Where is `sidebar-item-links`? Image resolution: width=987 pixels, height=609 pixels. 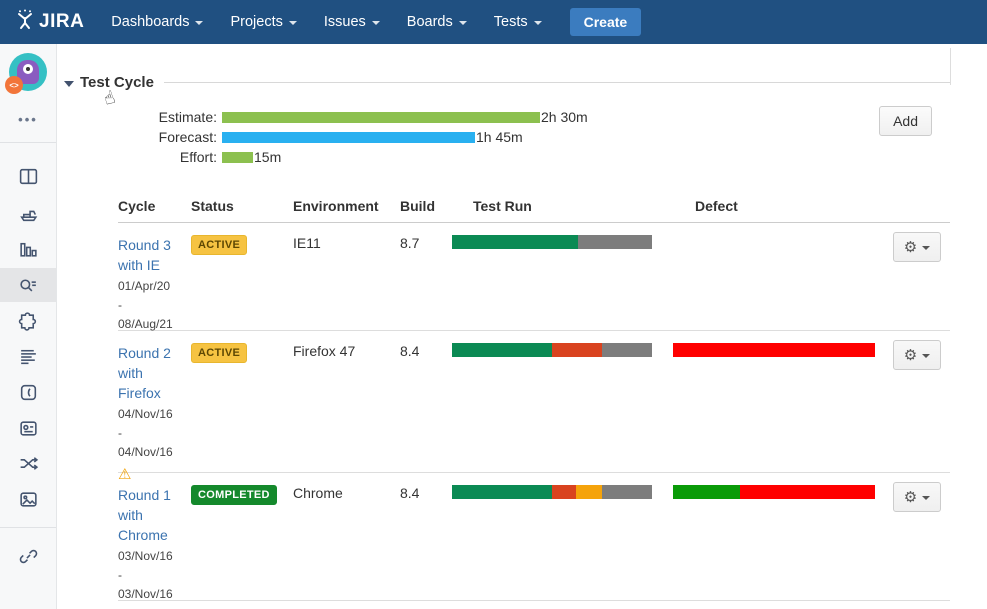
sidebar-item-links is located at coordinates (28, 556).